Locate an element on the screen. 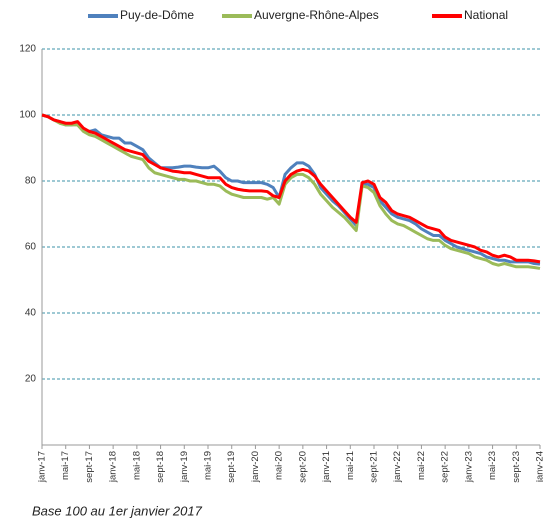 This screenshot has width=543, height=522. x-tick-label: mai-20 is located at coordinates (279, 465).